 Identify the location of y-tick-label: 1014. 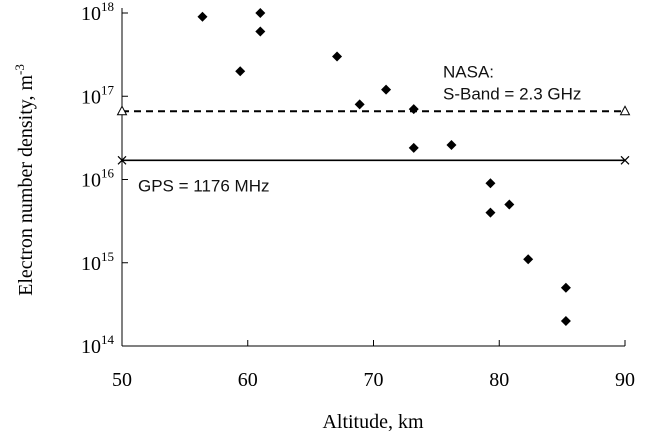
(98, 345).